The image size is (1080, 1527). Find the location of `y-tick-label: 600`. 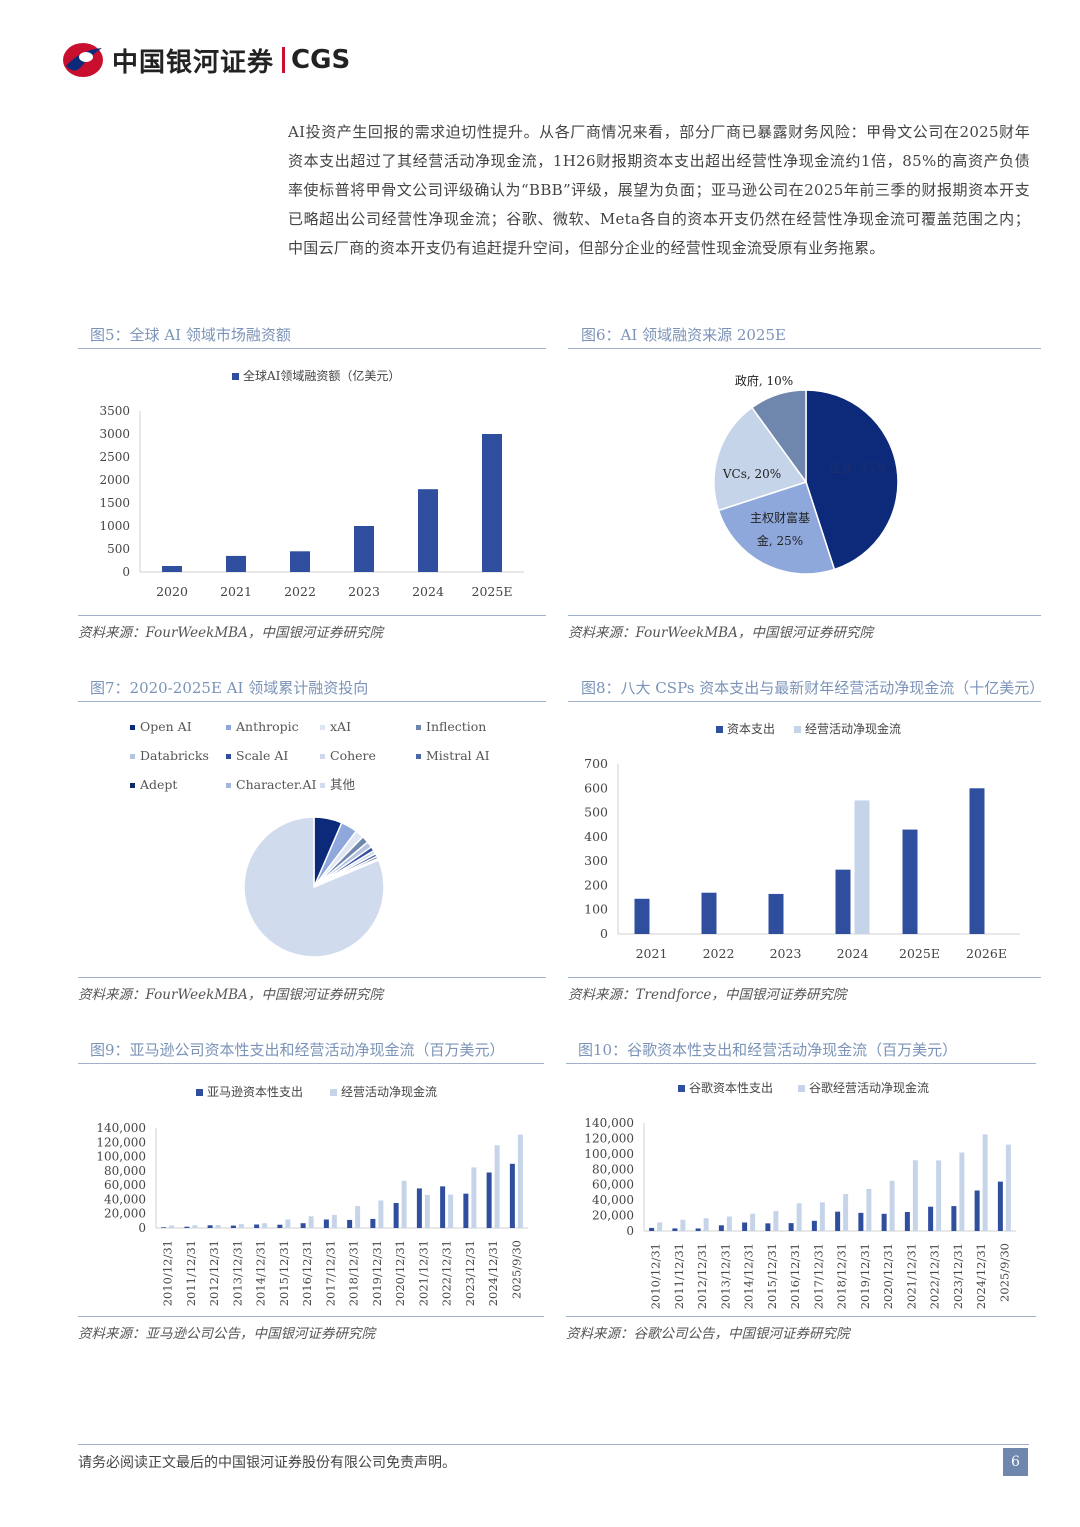

y-tick-label: 600 is located at coordinates (596, 787).